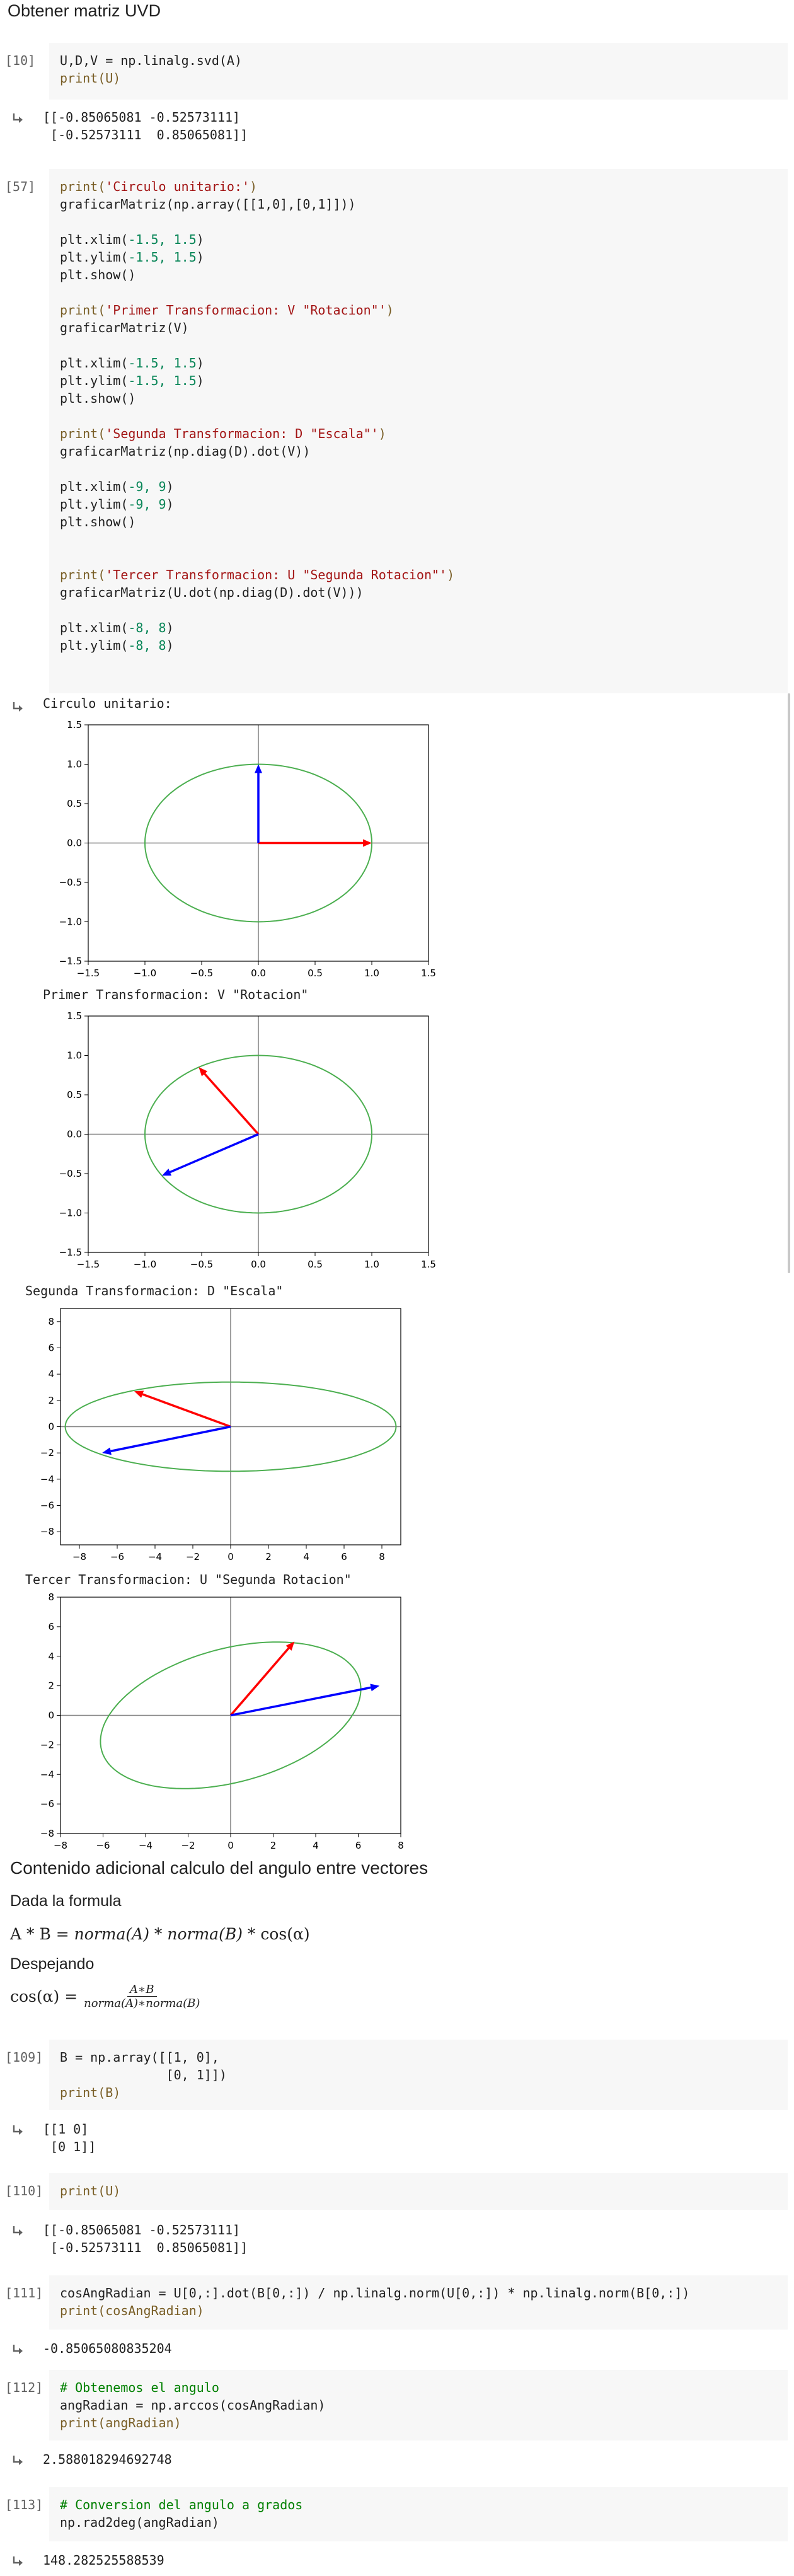 Image resolution: width=794 pixels, height=2576 pixels. What do you see at coordinates (188, 1845) in the screenshot?
I see `x-tick-label: −2` at bounding box center [188, 1845].